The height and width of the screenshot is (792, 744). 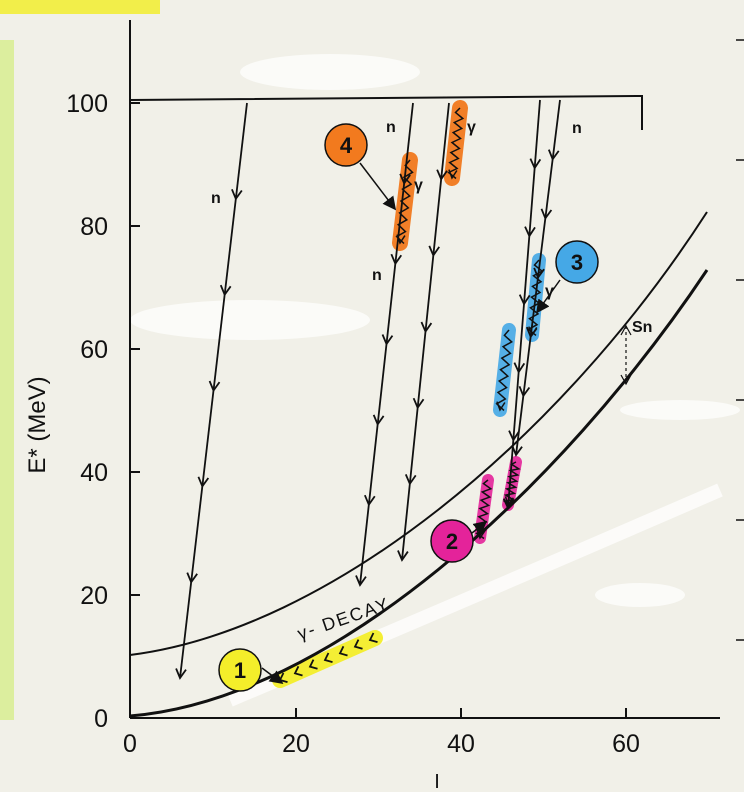 I want to click on badge-4-circle, so click(x=346, y=145).